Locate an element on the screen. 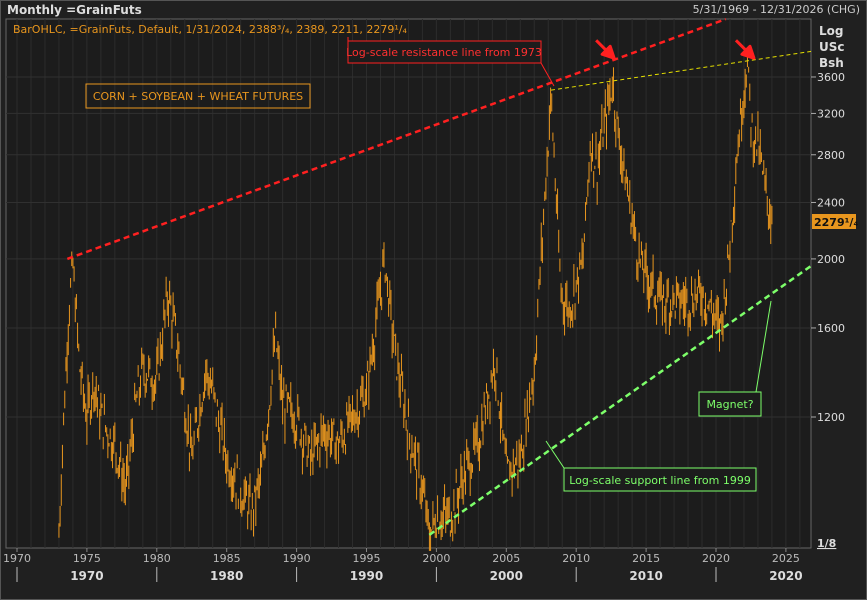 This screenshot has height=600, width=867. y-tick-label: 2000 is located at coordinates (831, 259).